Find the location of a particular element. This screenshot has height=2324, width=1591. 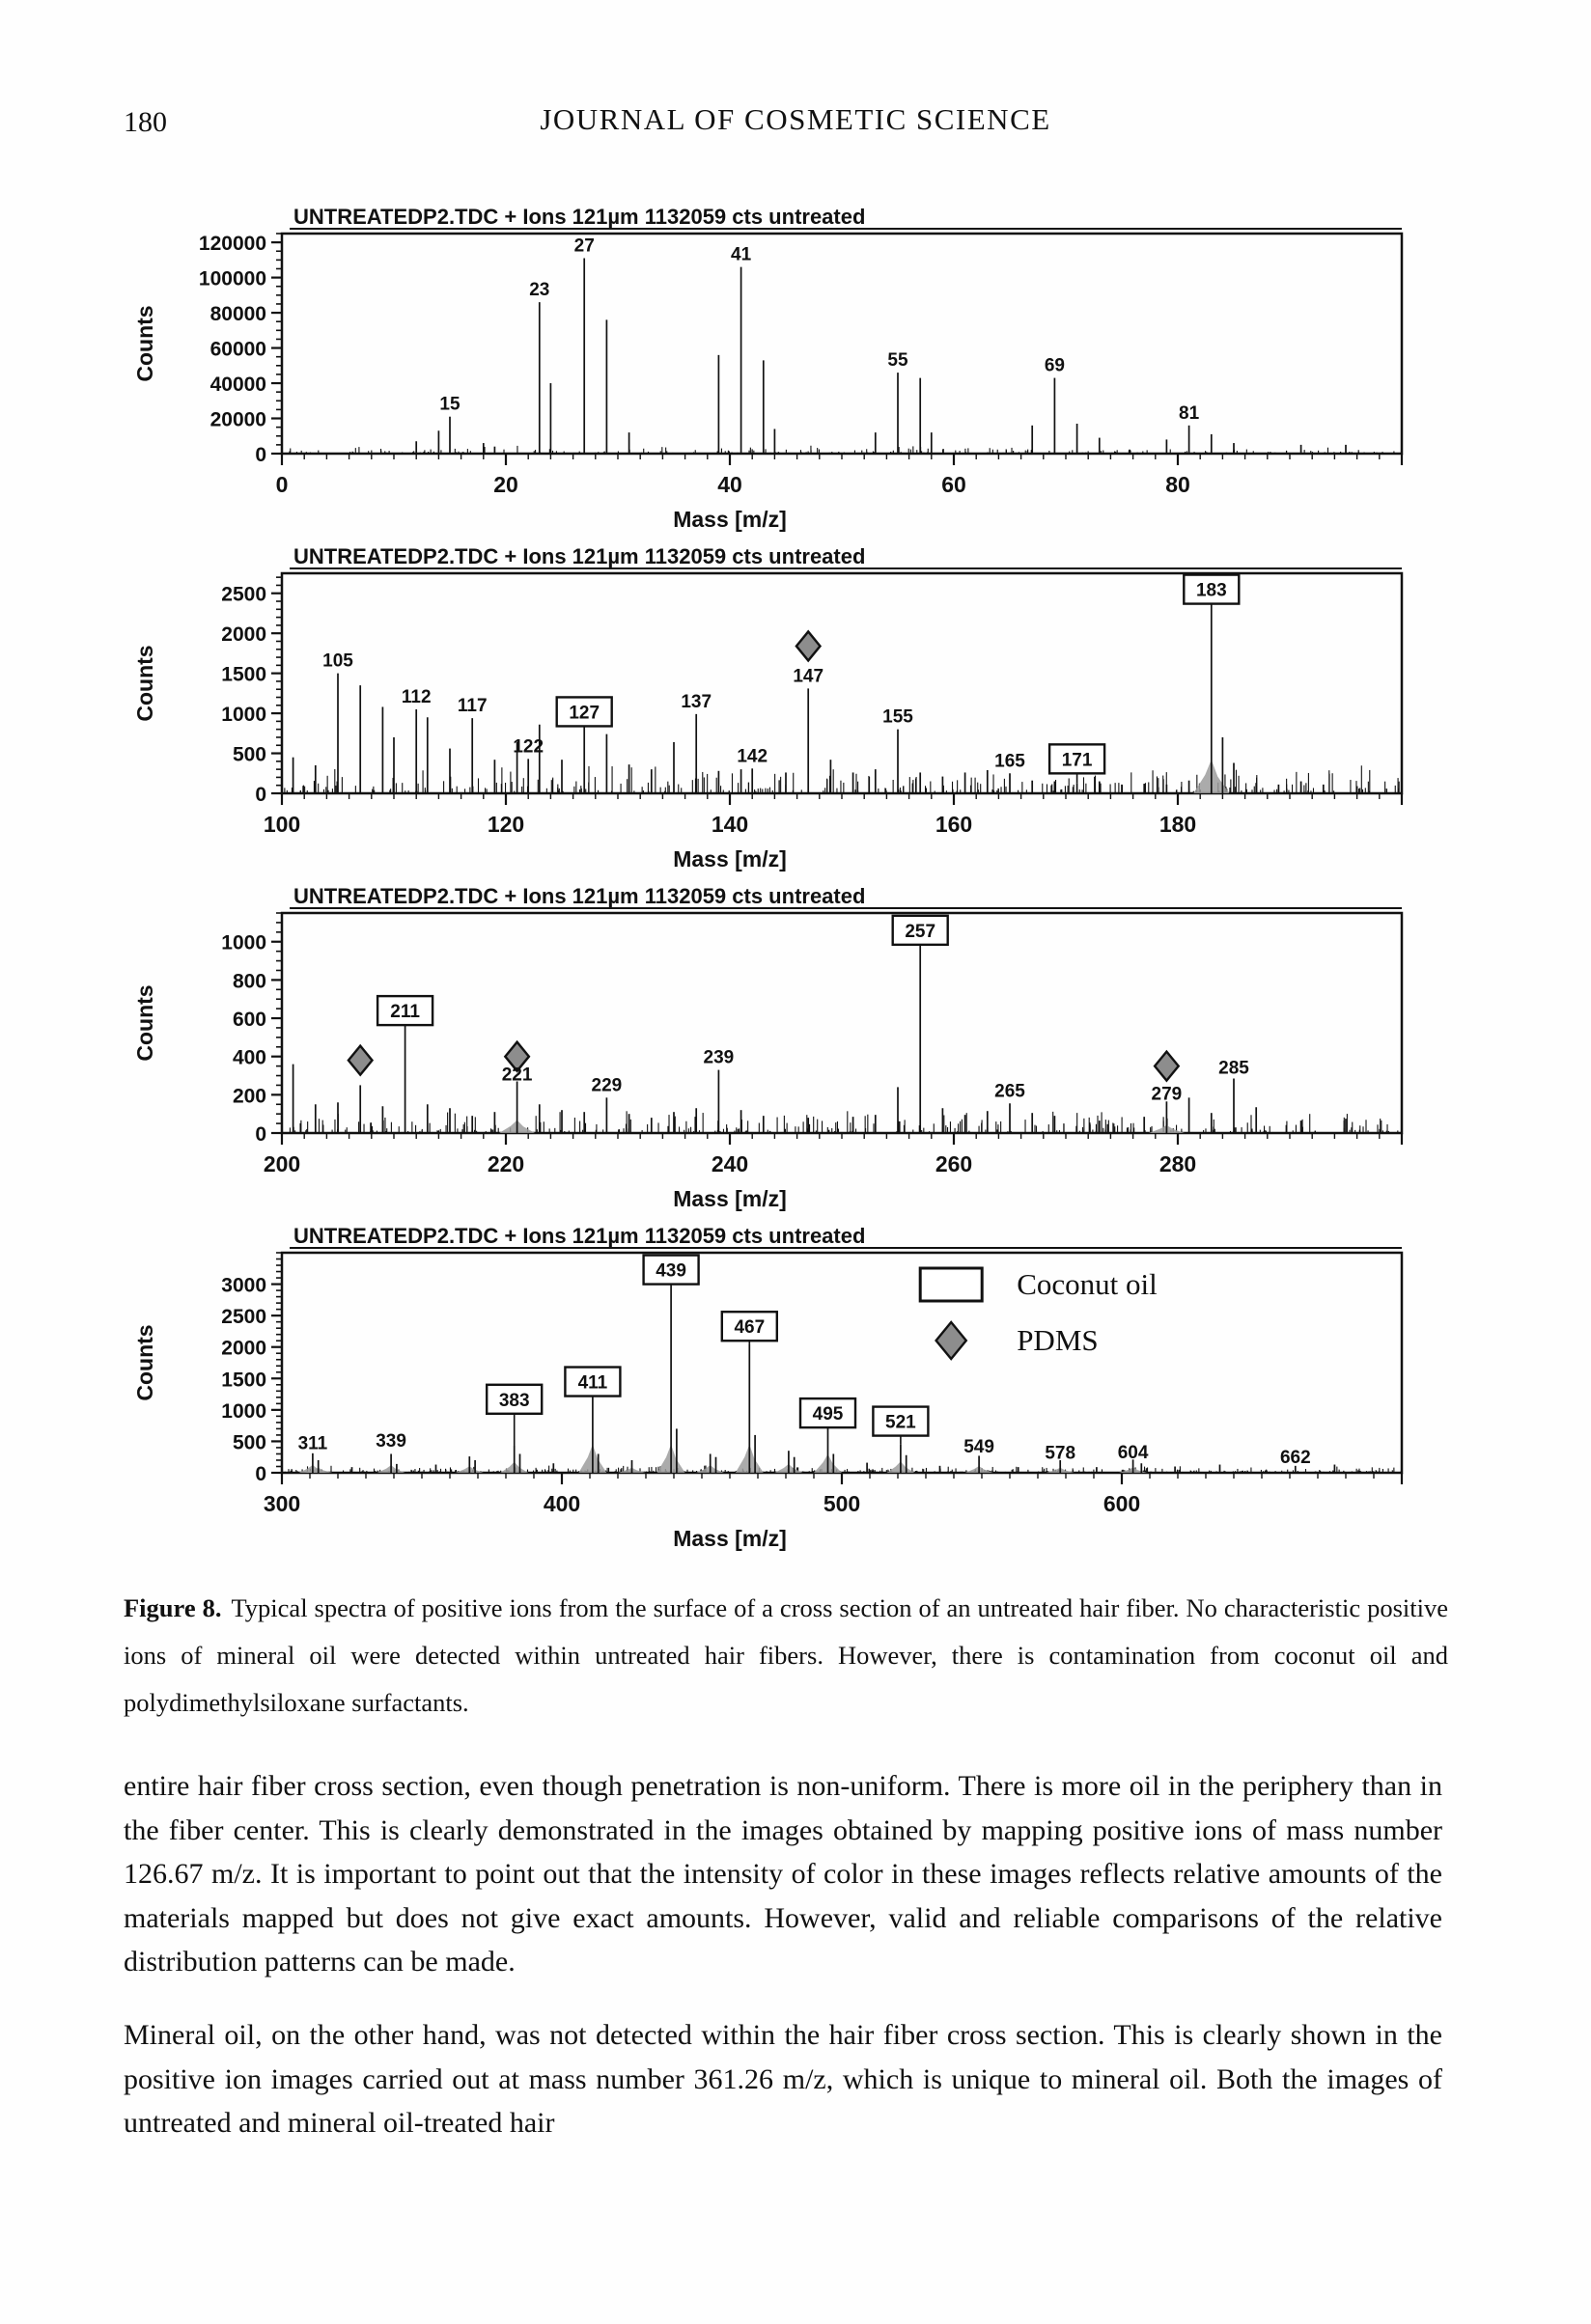

svg-text: 155 is located at coordinates (898, 717).